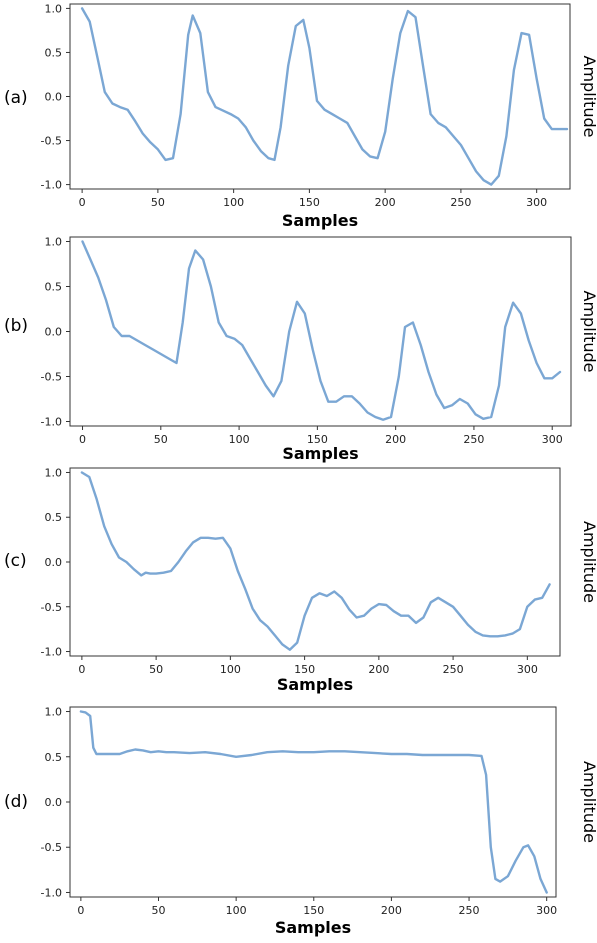  Describe the element at coordinates (16, 326) in the screenshot. I see `panel-label: (b)` at that location.